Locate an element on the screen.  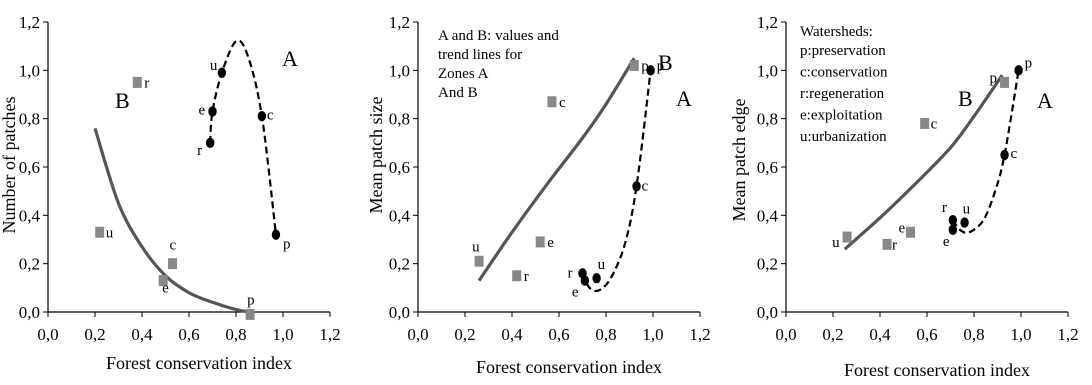
y-tick-label: 0,2 is located at coordinates (399, 264).